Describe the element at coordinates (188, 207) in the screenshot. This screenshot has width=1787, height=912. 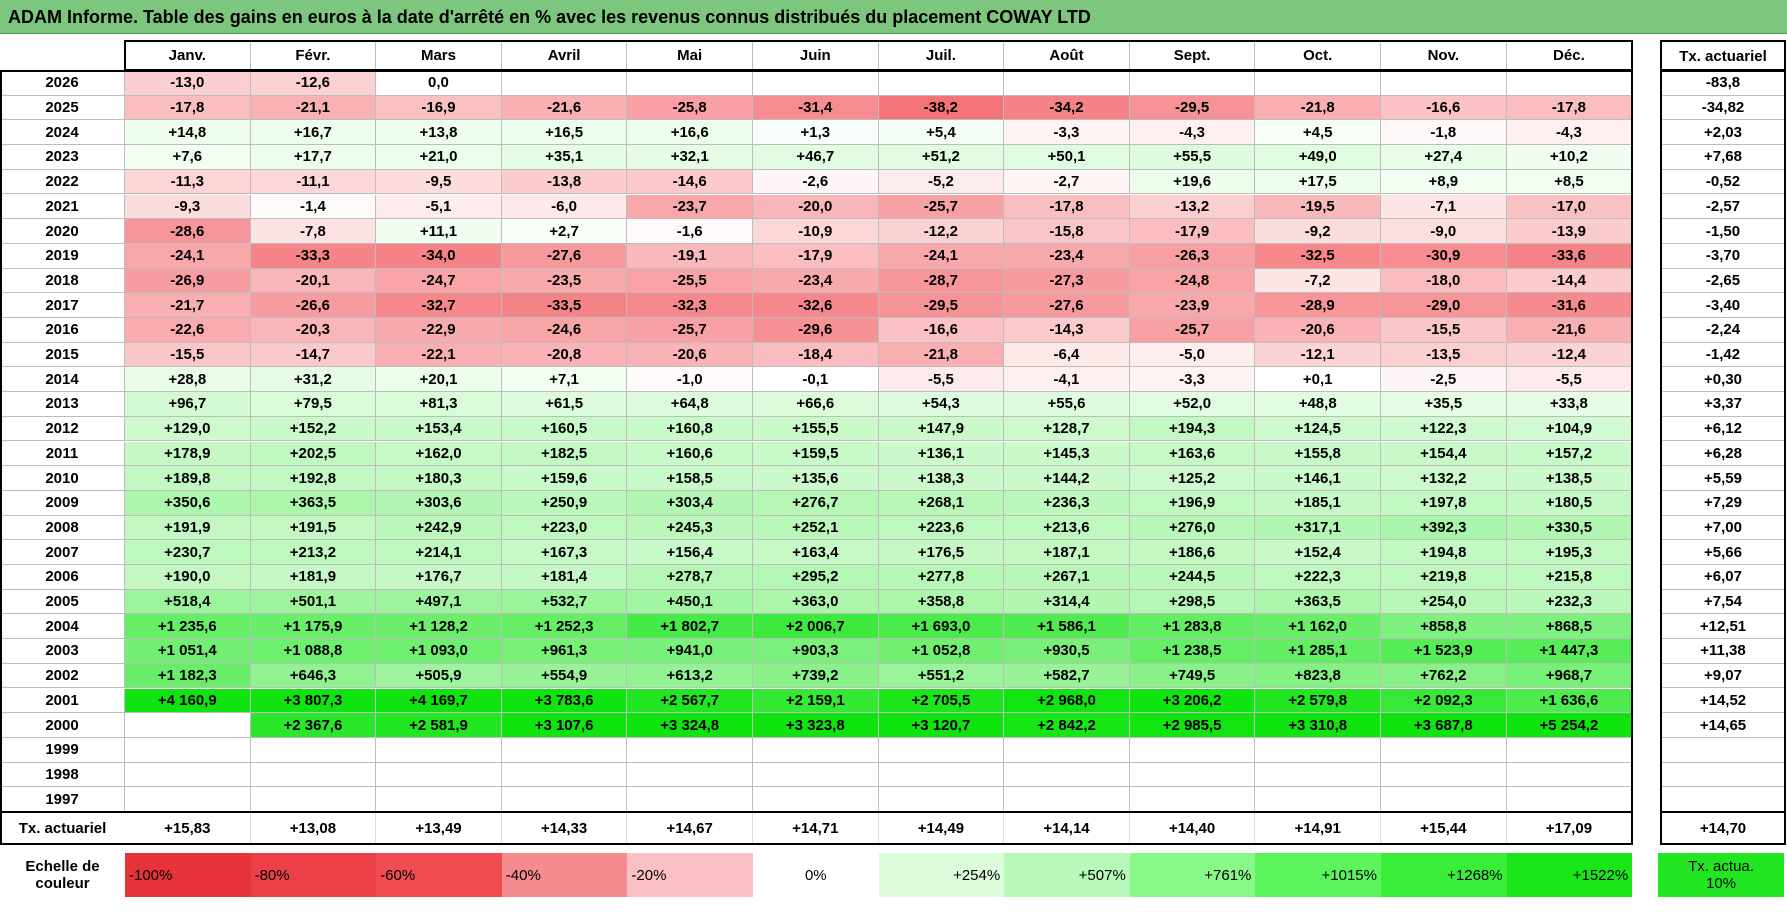
I see `cell: -9,3` at that location.